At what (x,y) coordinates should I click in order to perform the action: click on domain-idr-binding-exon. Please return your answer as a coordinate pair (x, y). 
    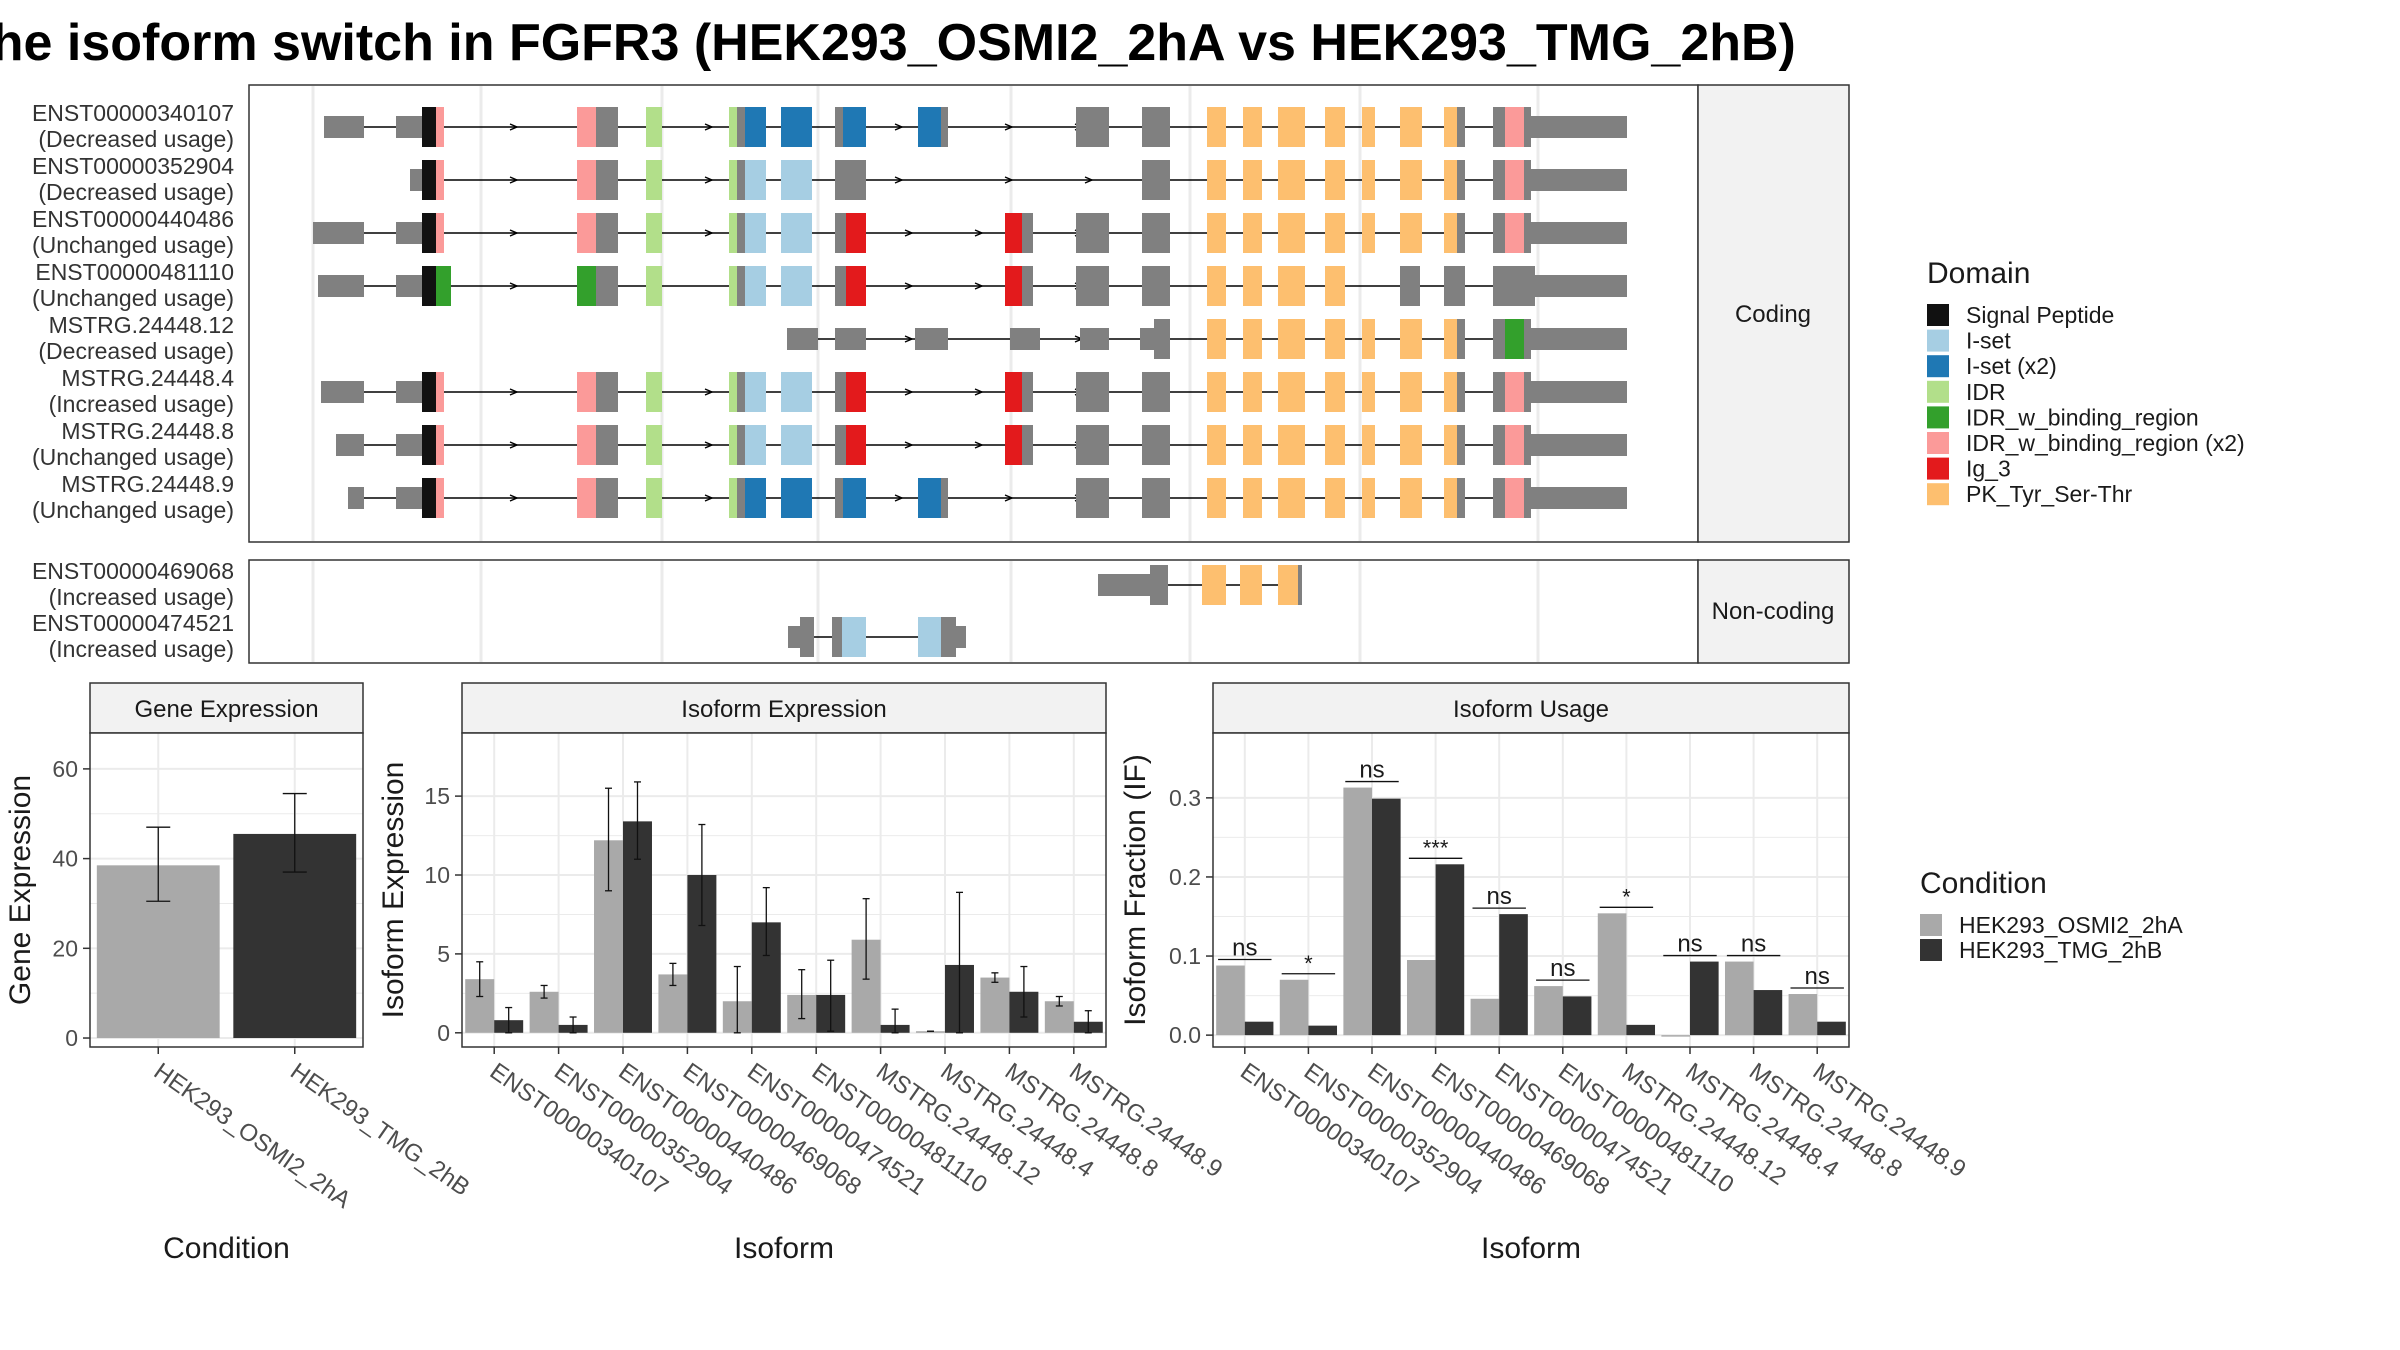
    Looking at the image, I should click on (586, 286).